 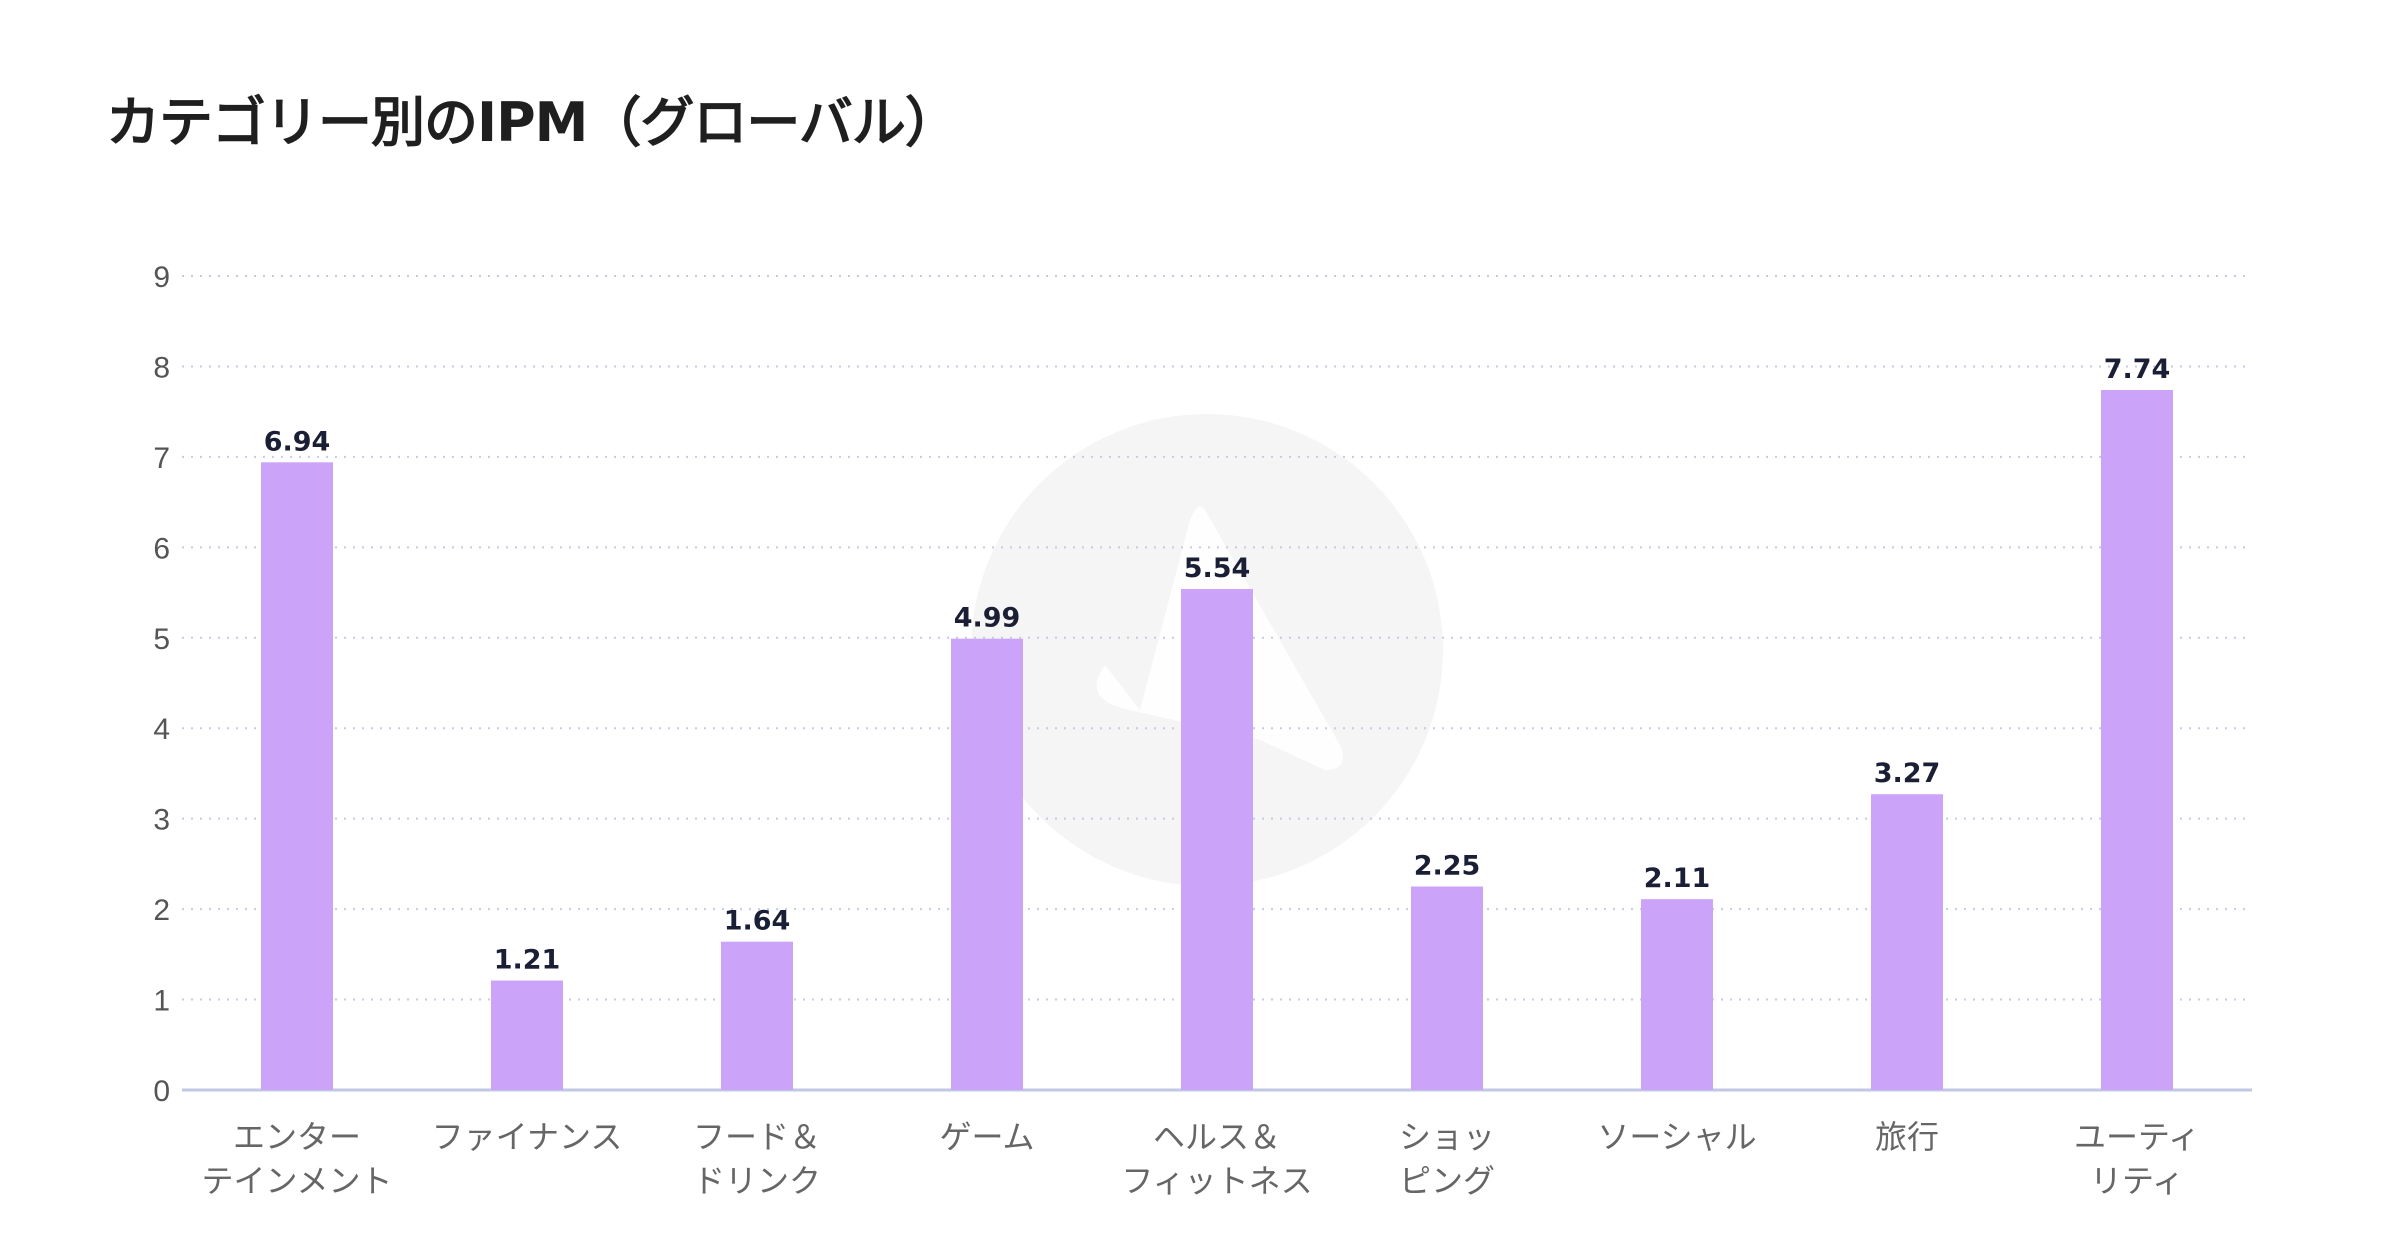 What do you see at coordinates (161, 1001) in the screenshot?
I see `y-tick-label: 1` at bounding box center [161, 1001].